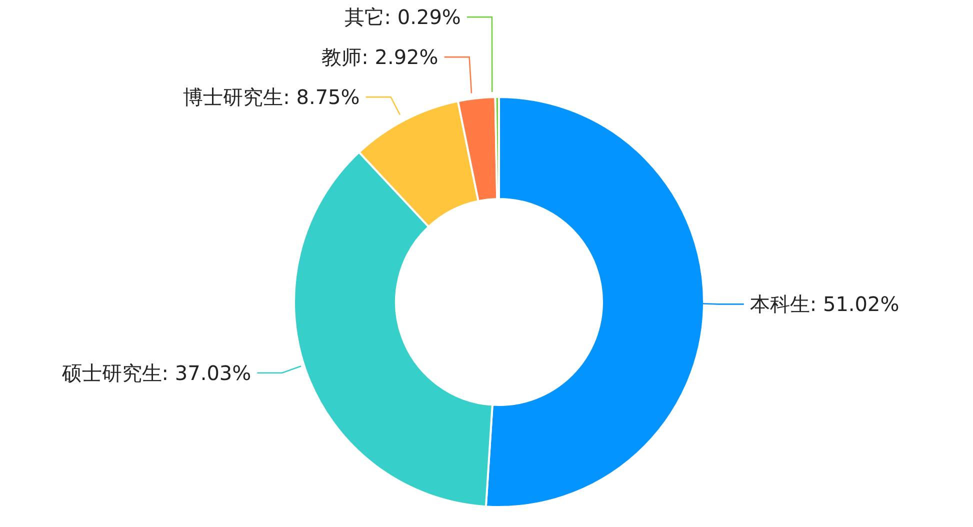  What do you see at coordinates (855, 304) in the screenshot?
I see `data-label: : 51.02%` at bounding box center [855, 304].